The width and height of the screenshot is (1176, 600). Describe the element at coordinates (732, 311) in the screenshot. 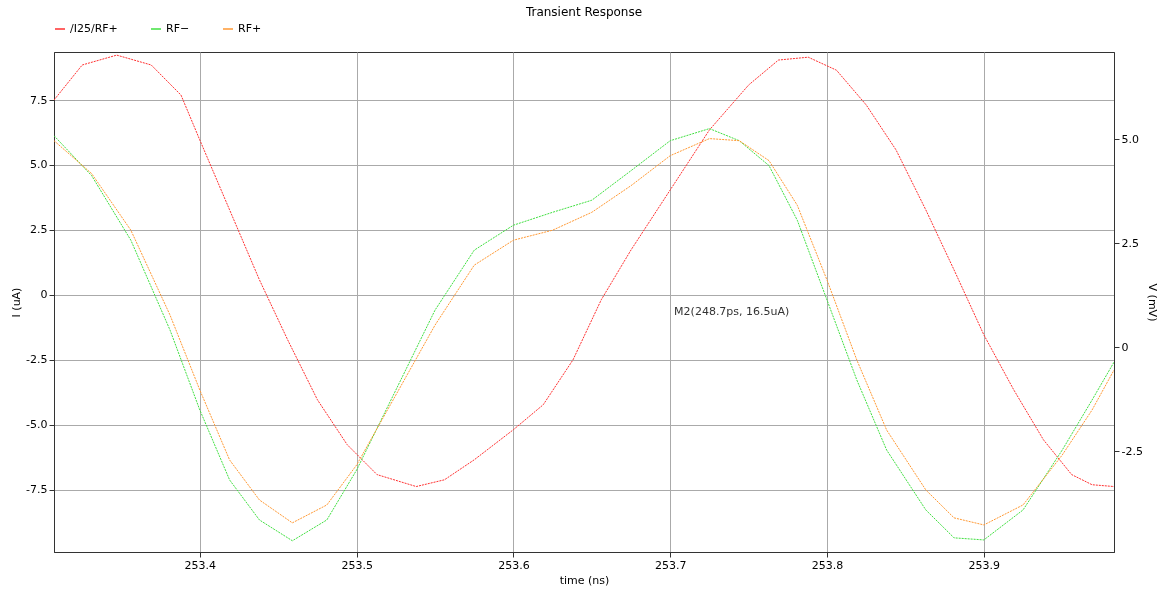

I see `annotation: M2(248.7ps, 16.5uA)` at that location.